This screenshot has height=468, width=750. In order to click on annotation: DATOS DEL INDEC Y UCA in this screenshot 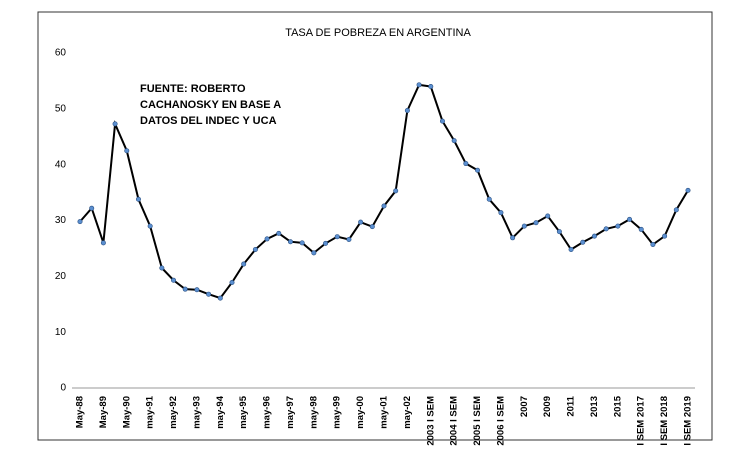, I will do `click(208, 121)`.